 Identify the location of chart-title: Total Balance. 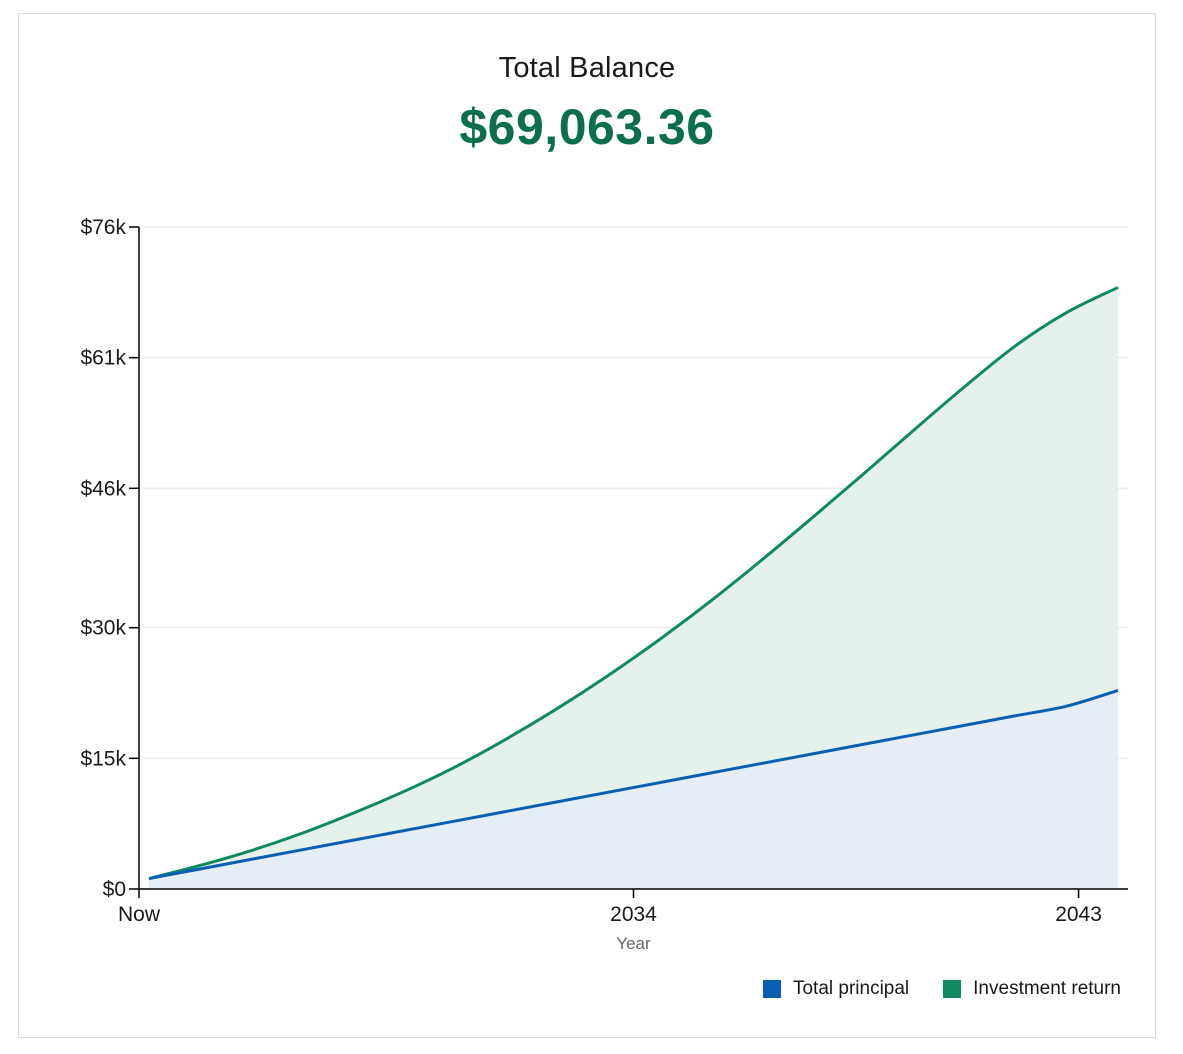
(587, 68).